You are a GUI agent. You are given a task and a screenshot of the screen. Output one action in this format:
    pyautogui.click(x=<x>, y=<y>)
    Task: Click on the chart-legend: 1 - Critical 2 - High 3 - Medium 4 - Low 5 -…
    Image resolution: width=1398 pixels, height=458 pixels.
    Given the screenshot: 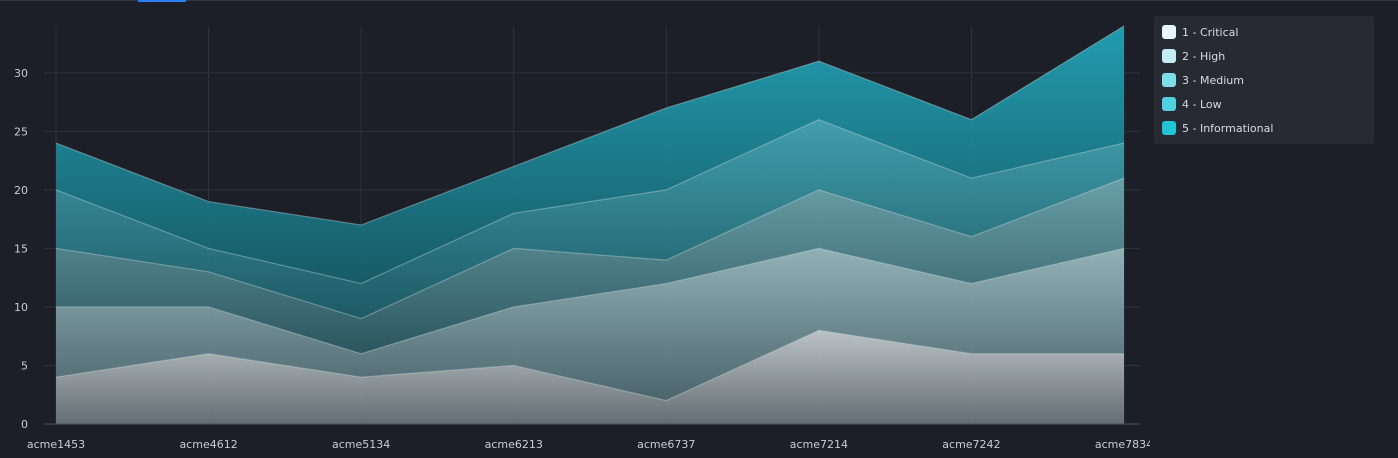 What is the action you would take?
    pyautogui.click(x=1264, y=80)
    